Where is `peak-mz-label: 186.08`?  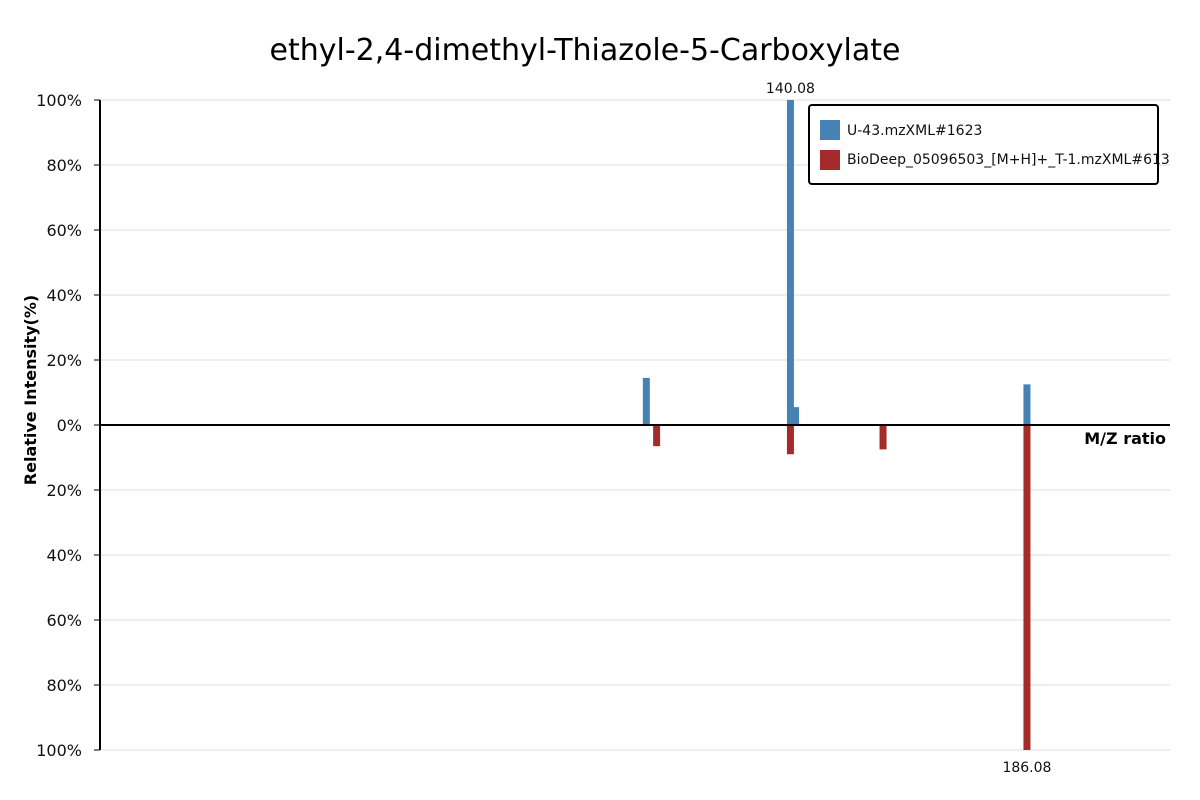 peak-mz-label: 186.08 is located at coordinates (1026, 768).